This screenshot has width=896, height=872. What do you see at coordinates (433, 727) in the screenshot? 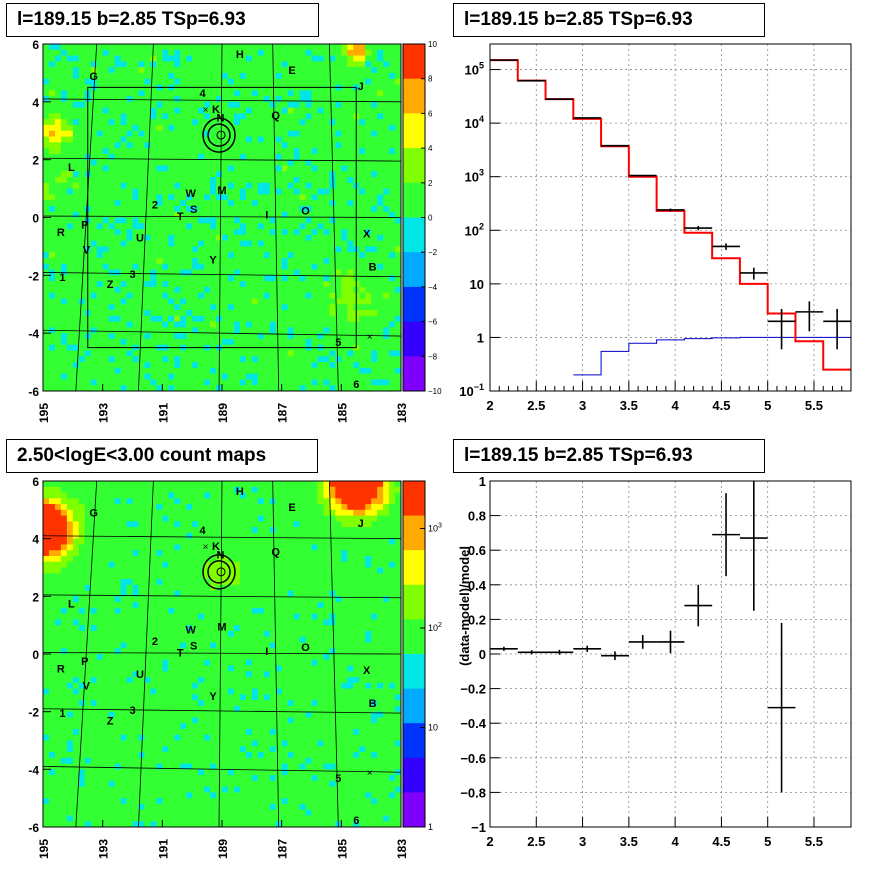
I see `colorbar-tick-label: 10` at bounding box center [433, 727].